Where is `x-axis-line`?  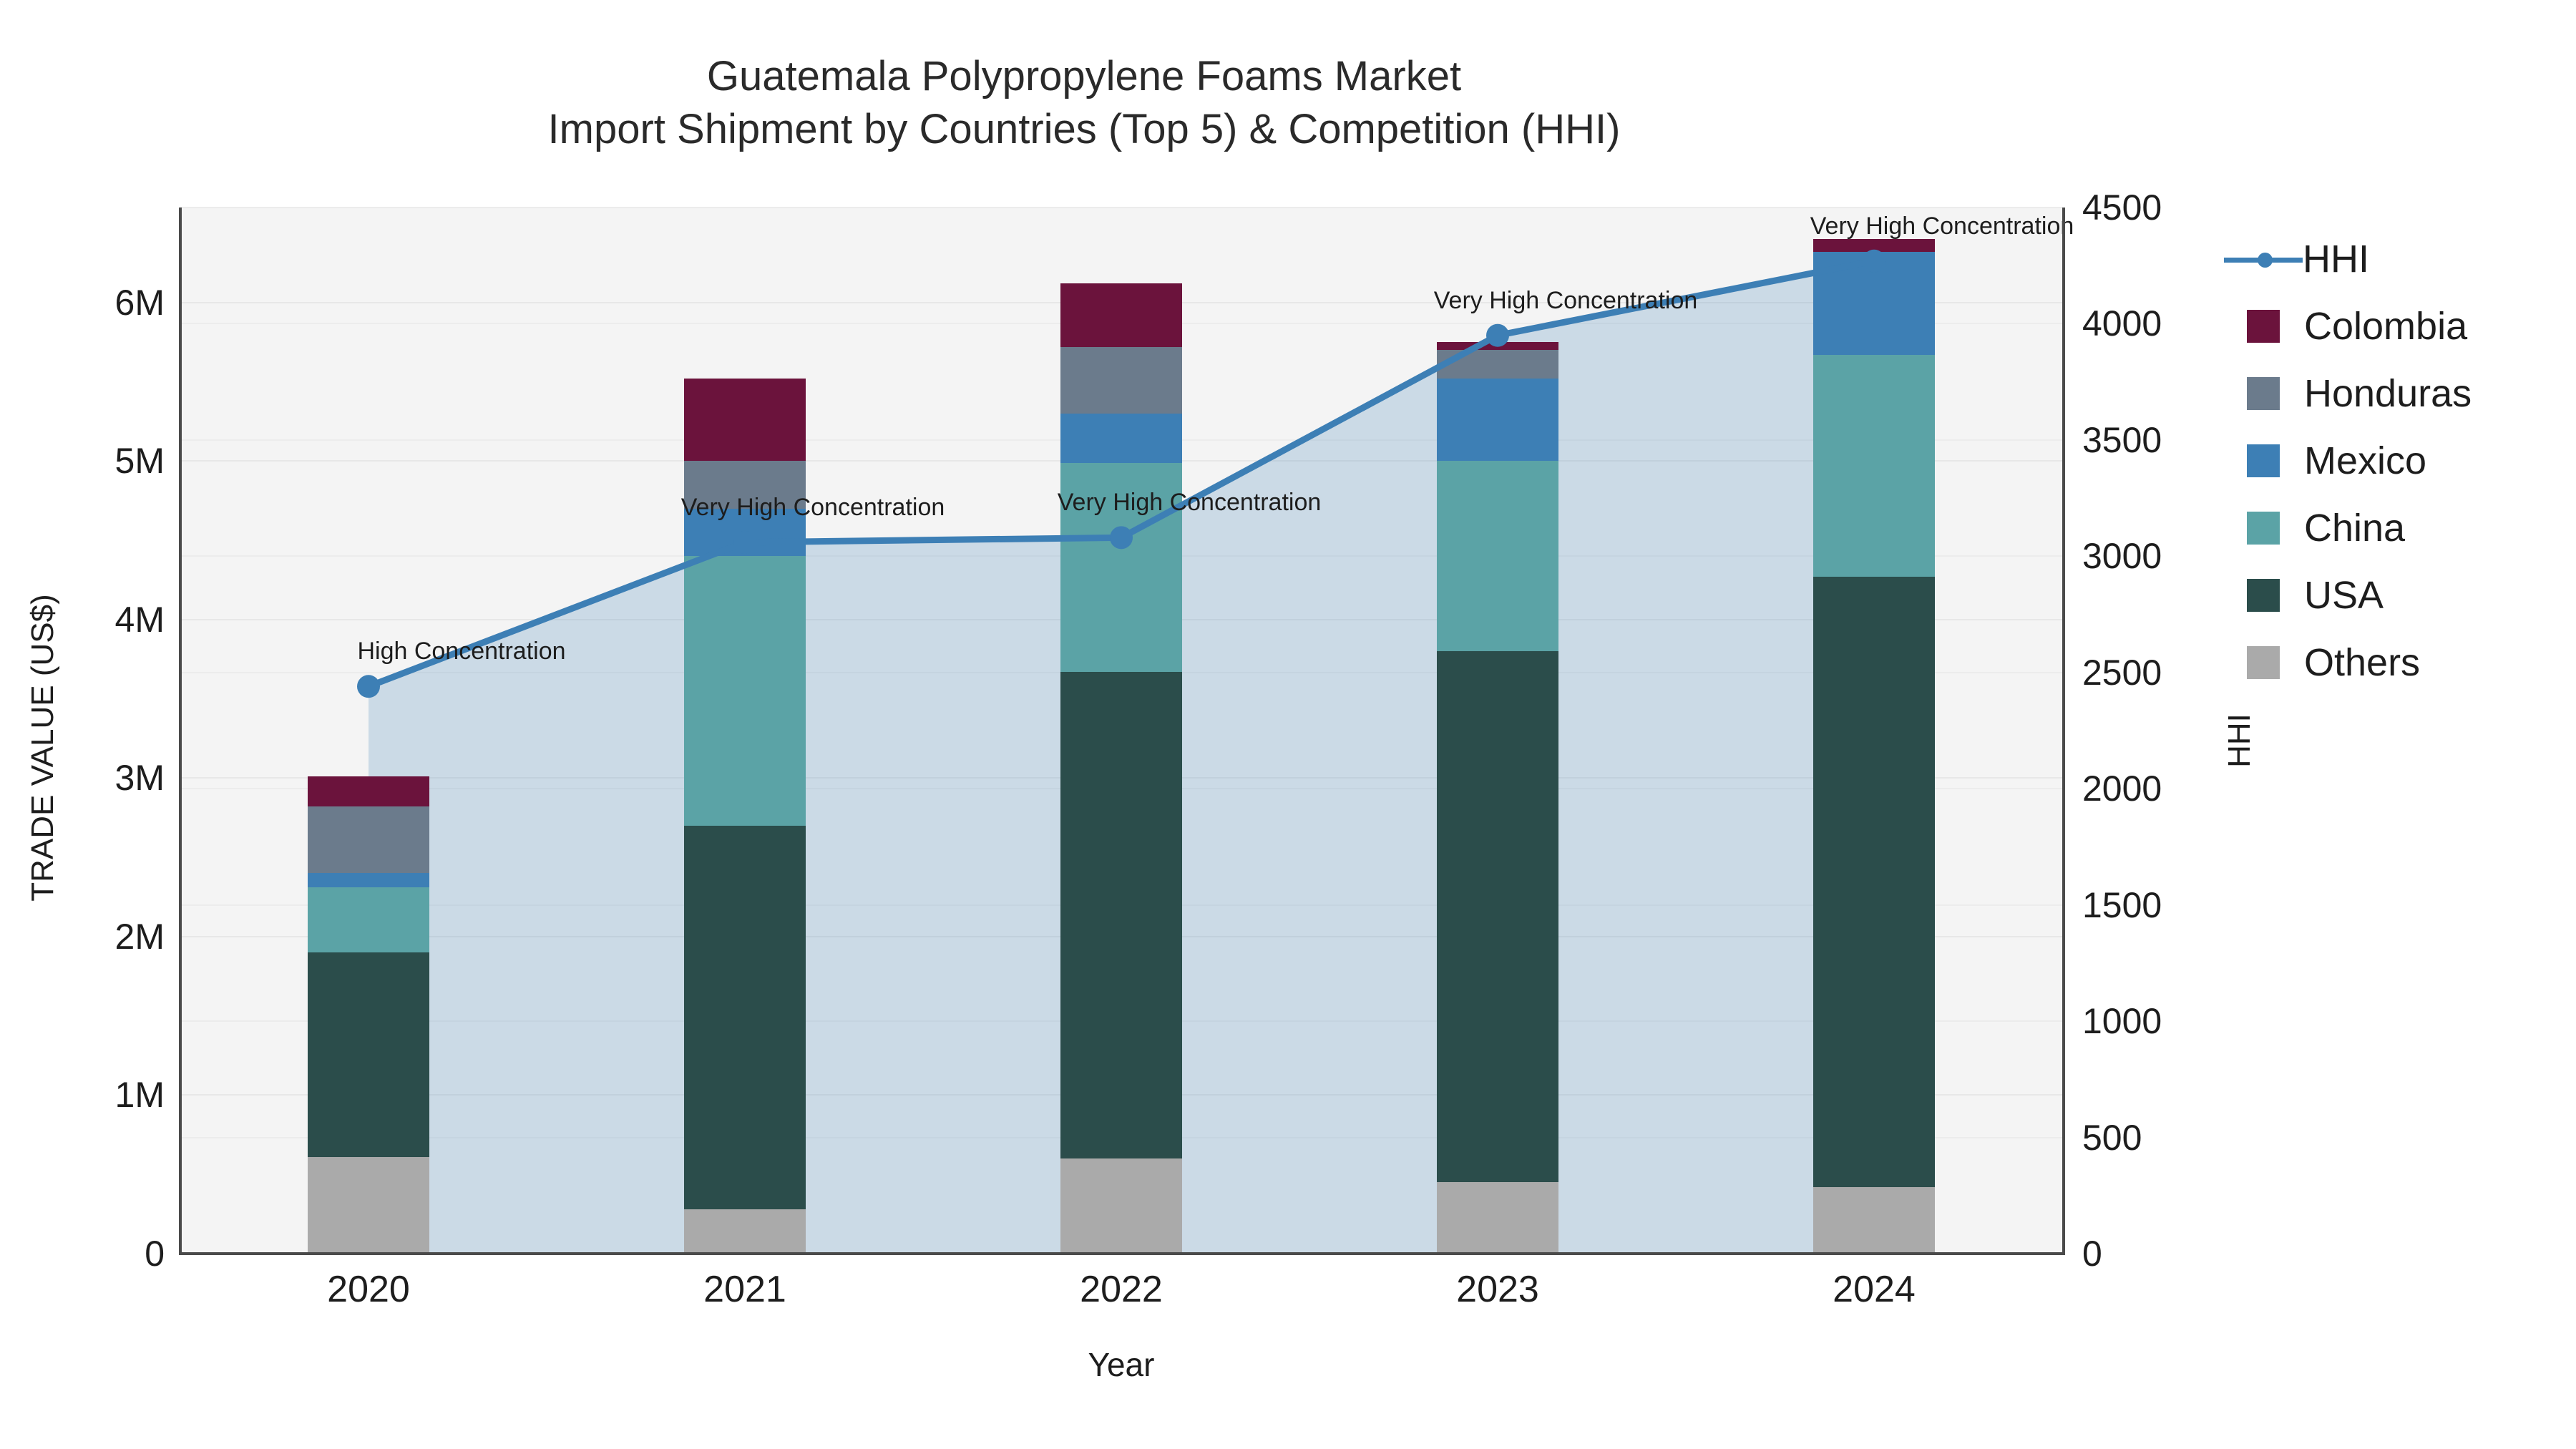
x-axis-line is located at coordinates (1121, 1253).